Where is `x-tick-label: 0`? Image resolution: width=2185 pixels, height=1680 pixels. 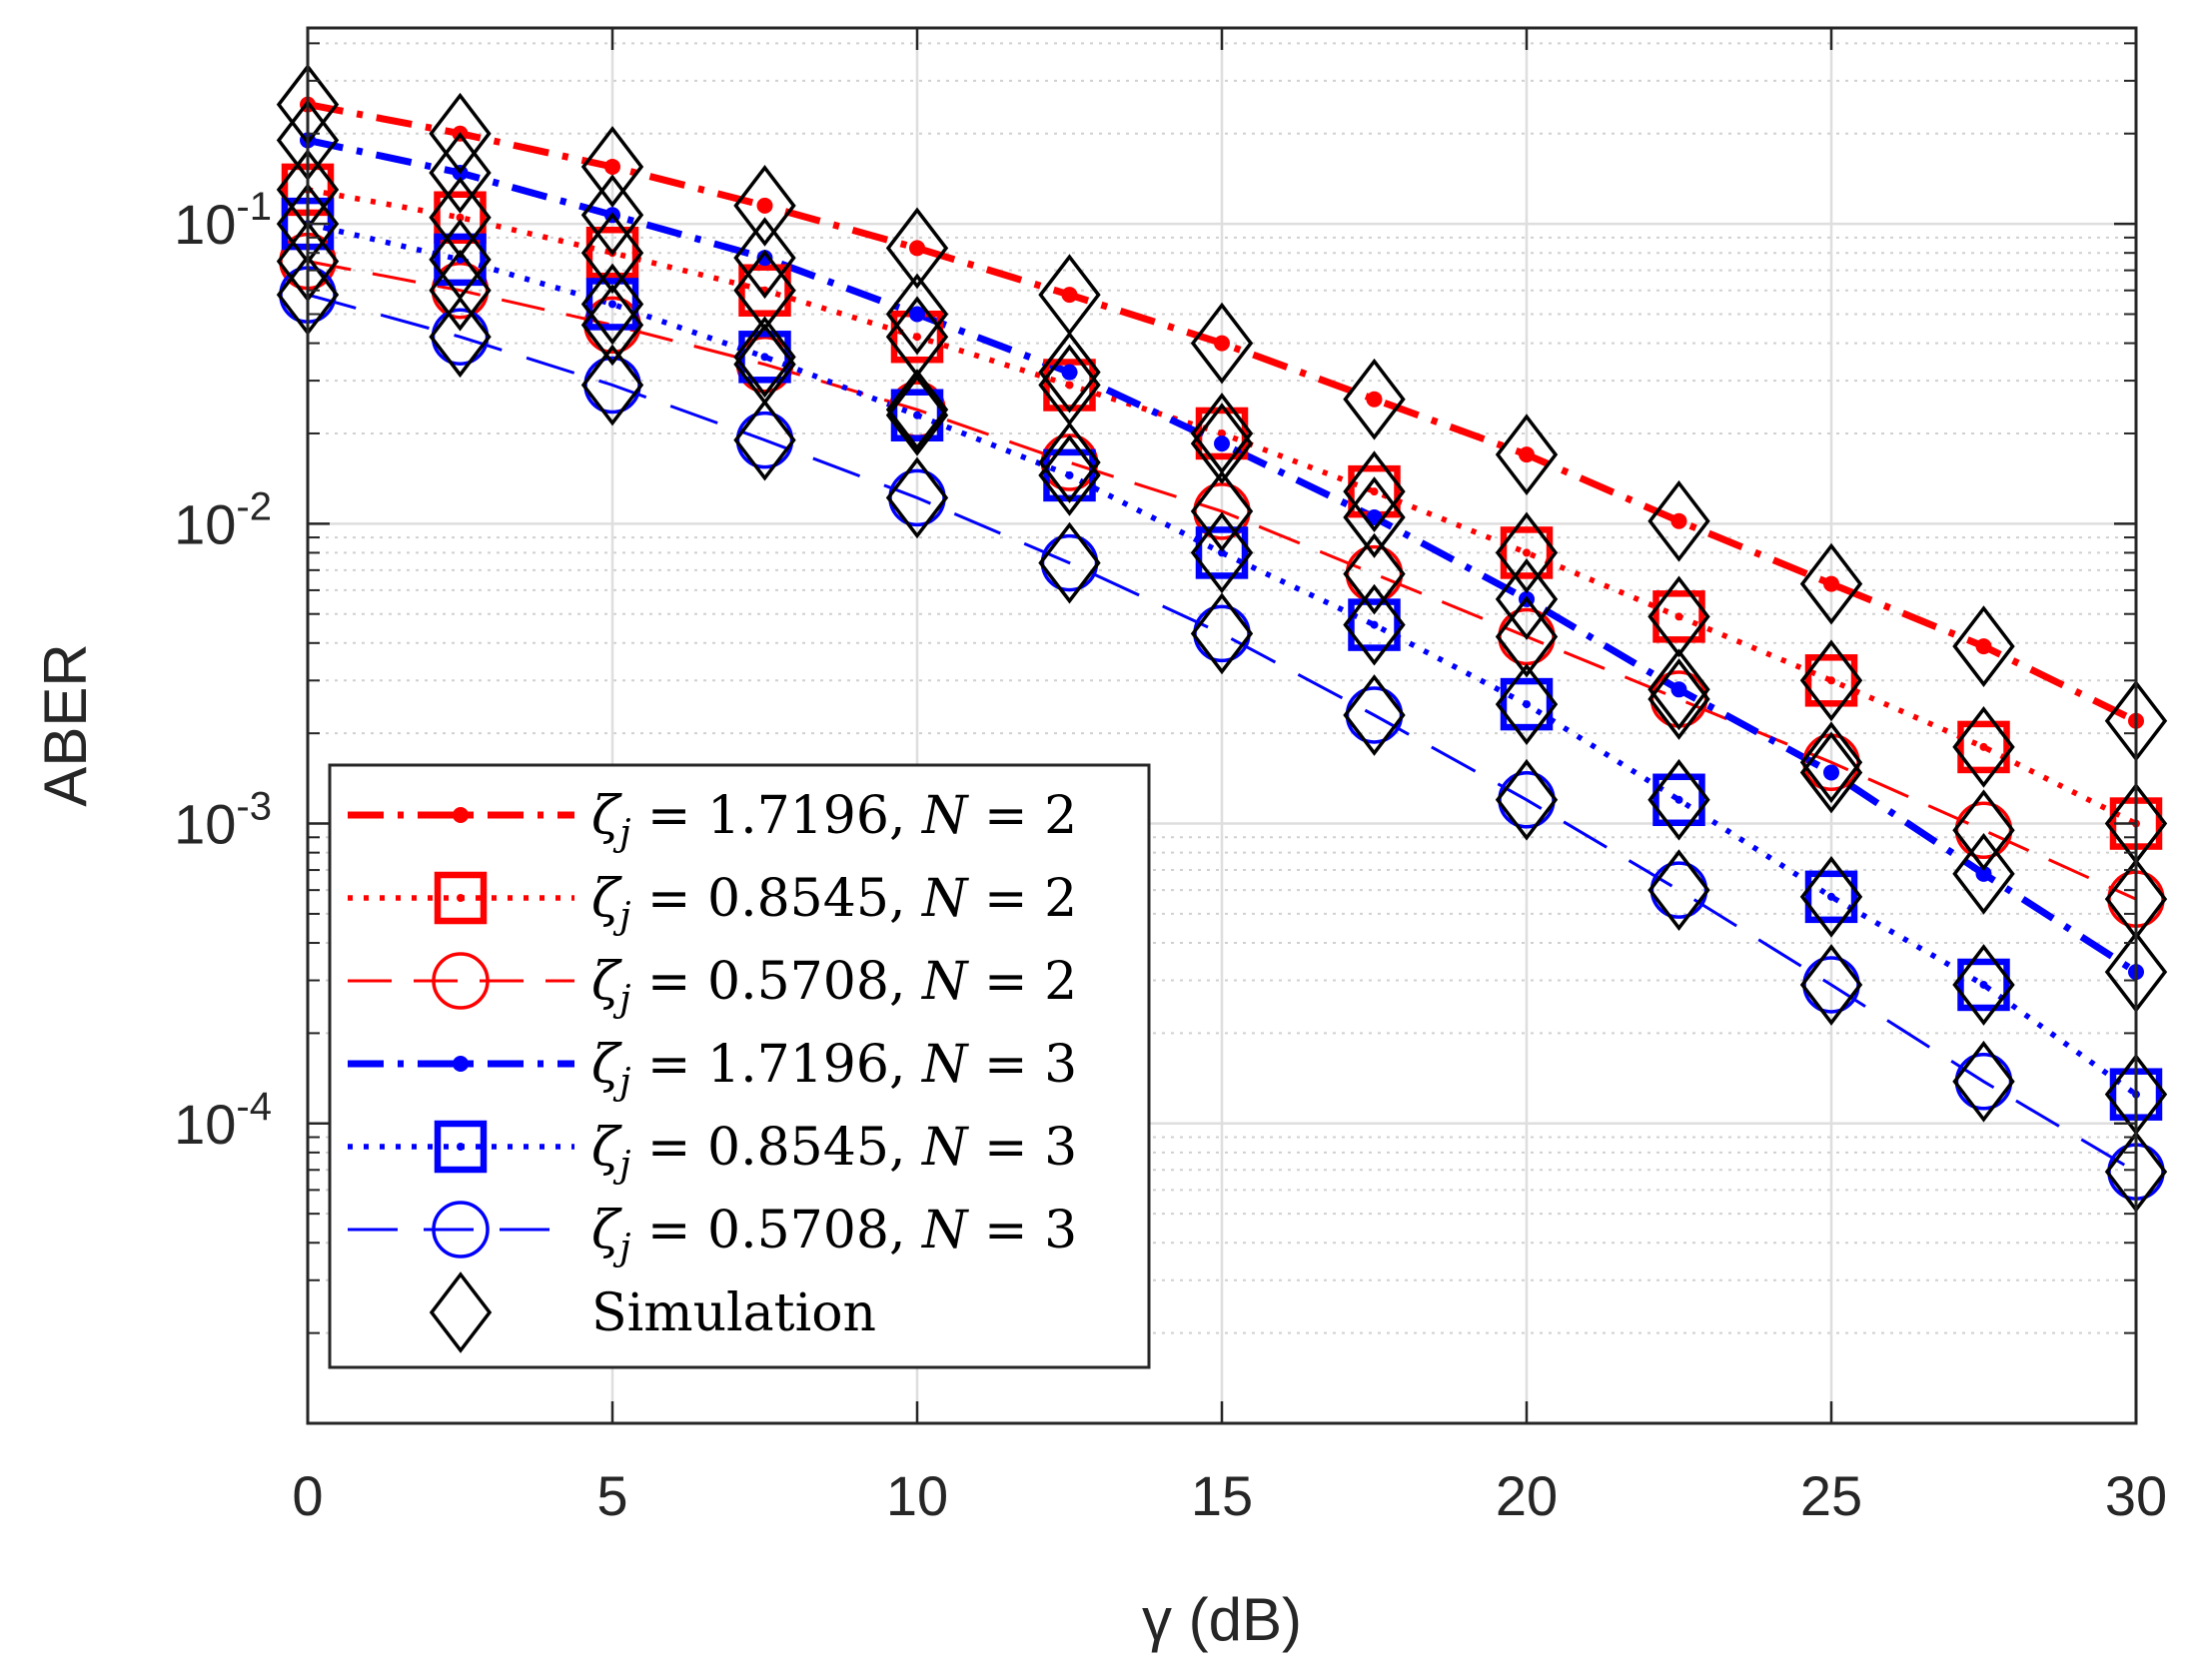 x-tick-label: 0 is located at coordinates (307, 1495).